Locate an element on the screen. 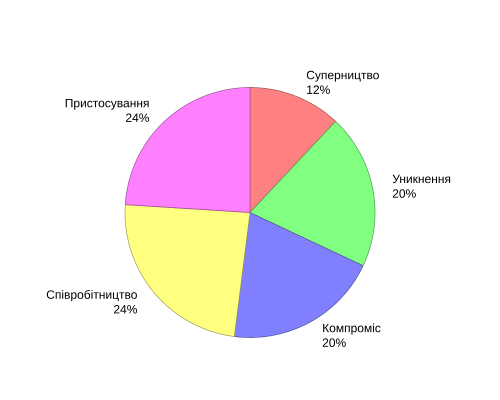  slice-label: Компроміс is located at coordinates (352, 329).